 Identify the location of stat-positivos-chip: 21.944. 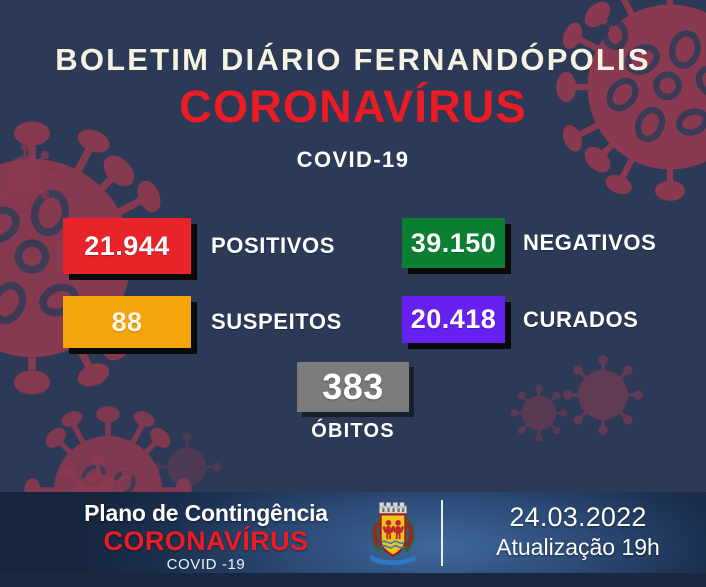
(127, 246).